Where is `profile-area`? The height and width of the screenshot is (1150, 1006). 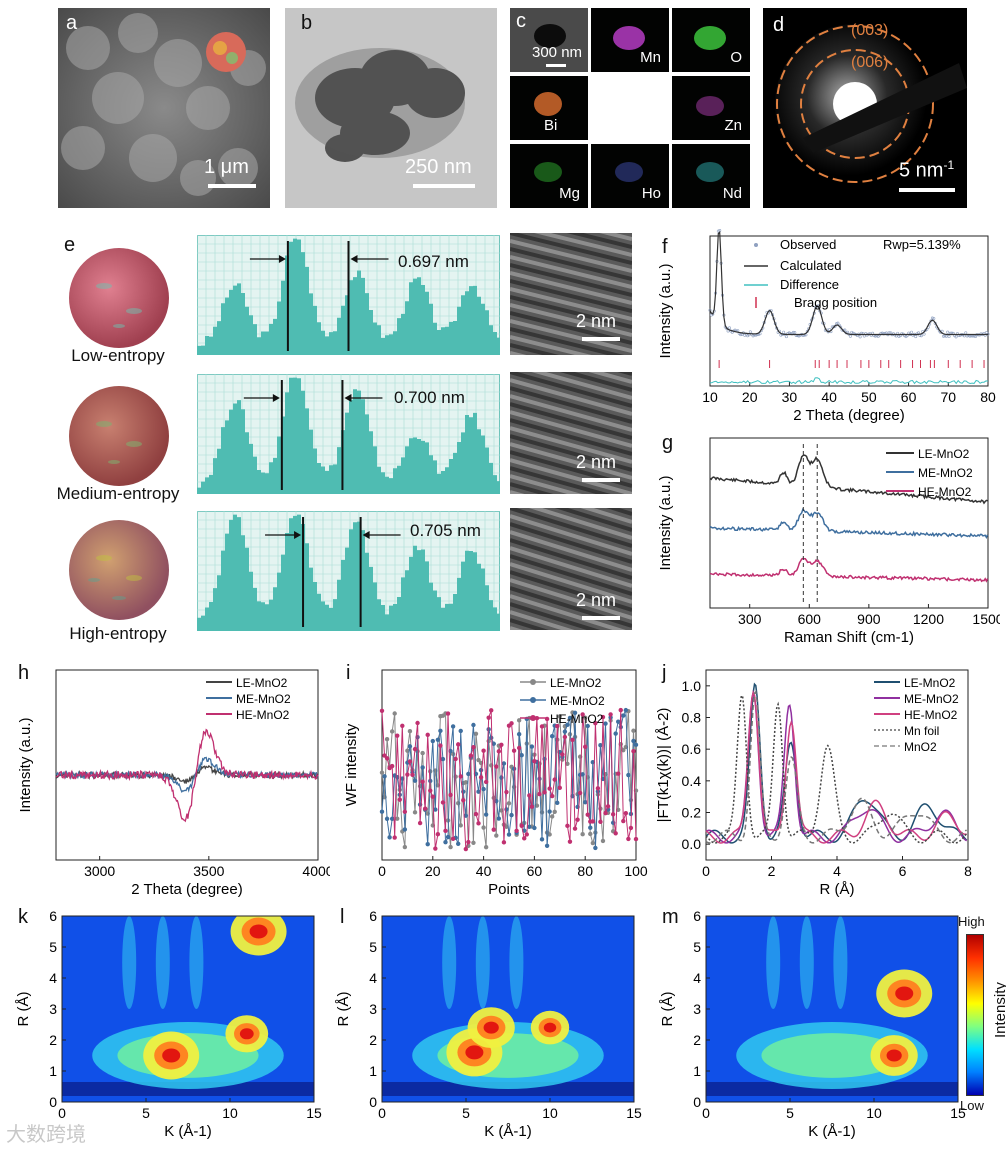 profile-area is located at coordinates (348, 572).